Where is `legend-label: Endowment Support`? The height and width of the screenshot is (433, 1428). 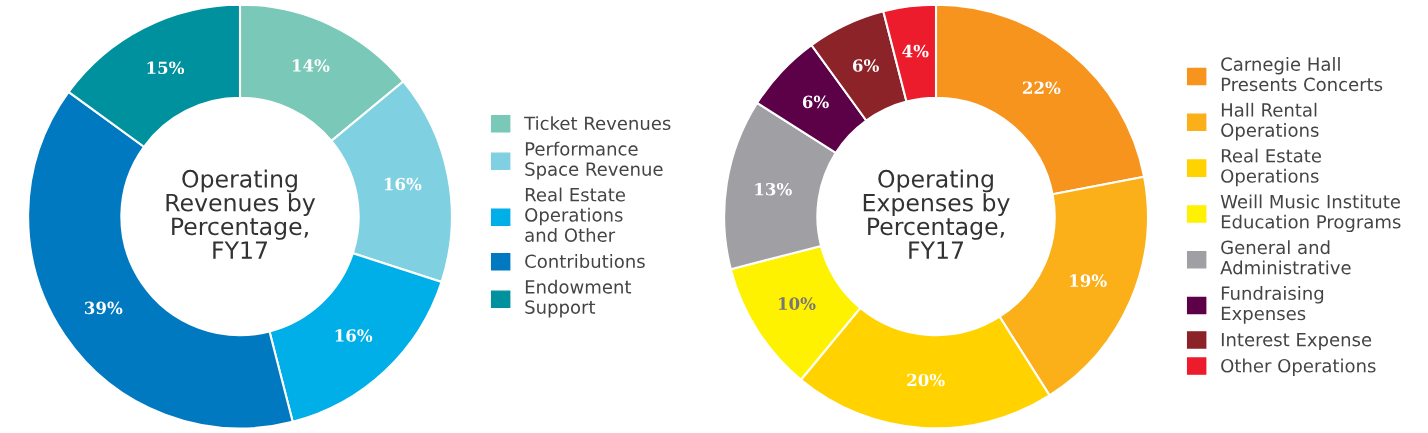
legend-label: Endowment Support is located at coordinates (578, 298).